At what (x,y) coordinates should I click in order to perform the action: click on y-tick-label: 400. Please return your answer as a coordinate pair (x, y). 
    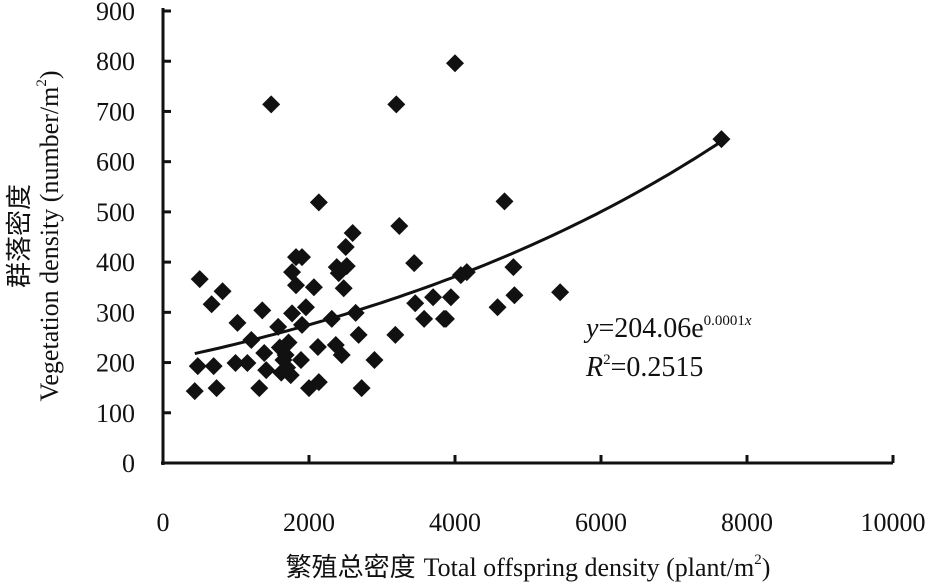
    Looking at the image, I should click on (115, 262).